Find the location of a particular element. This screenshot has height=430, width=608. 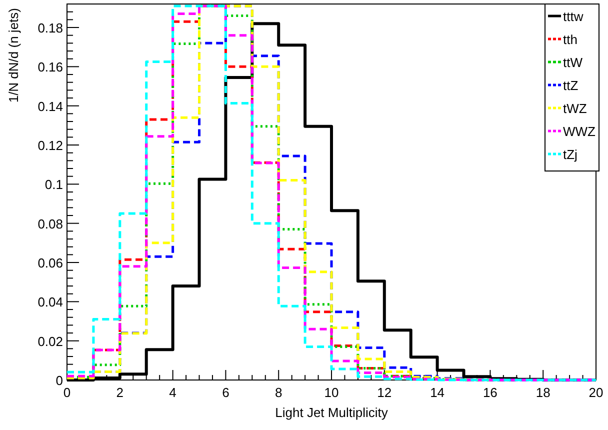

x-tick-label: 16 is located at coordinates (490, 392).